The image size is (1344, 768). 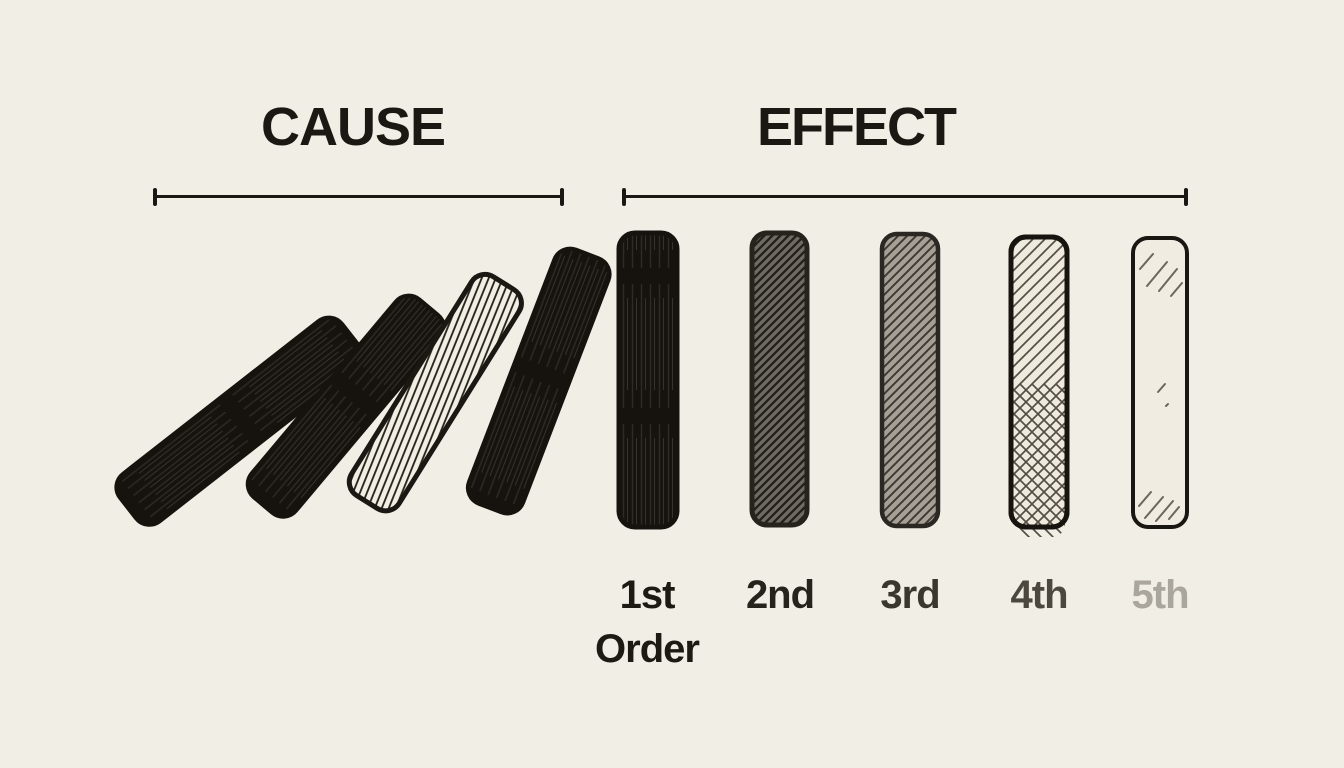 I want to click on order-label-1st: 1st, so click(x=647, y=595).